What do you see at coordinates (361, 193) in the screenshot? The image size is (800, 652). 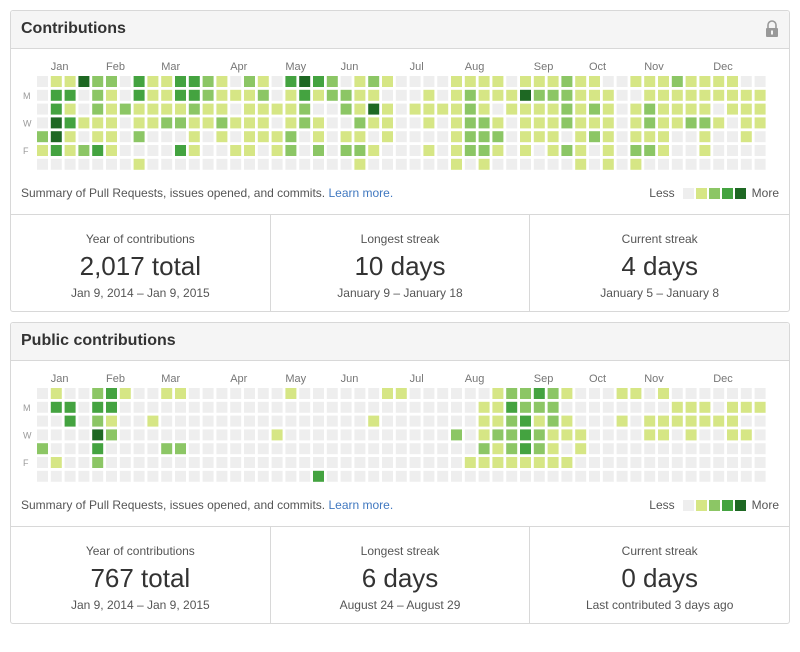 I see `learn-more-link: Learn more.` at bounding box center [361, 193].